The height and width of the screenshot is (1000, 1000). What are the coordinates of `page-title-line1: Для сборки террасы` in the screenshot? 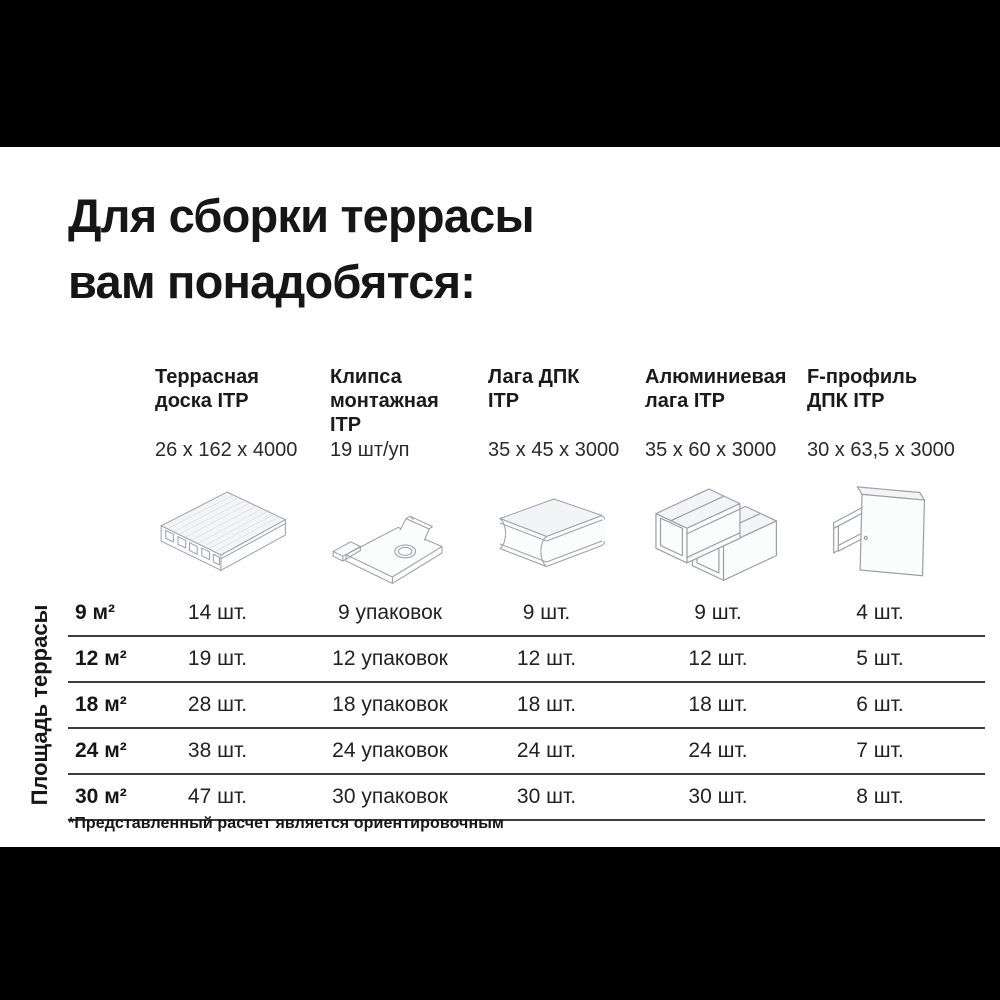 It's located at (301, 215).